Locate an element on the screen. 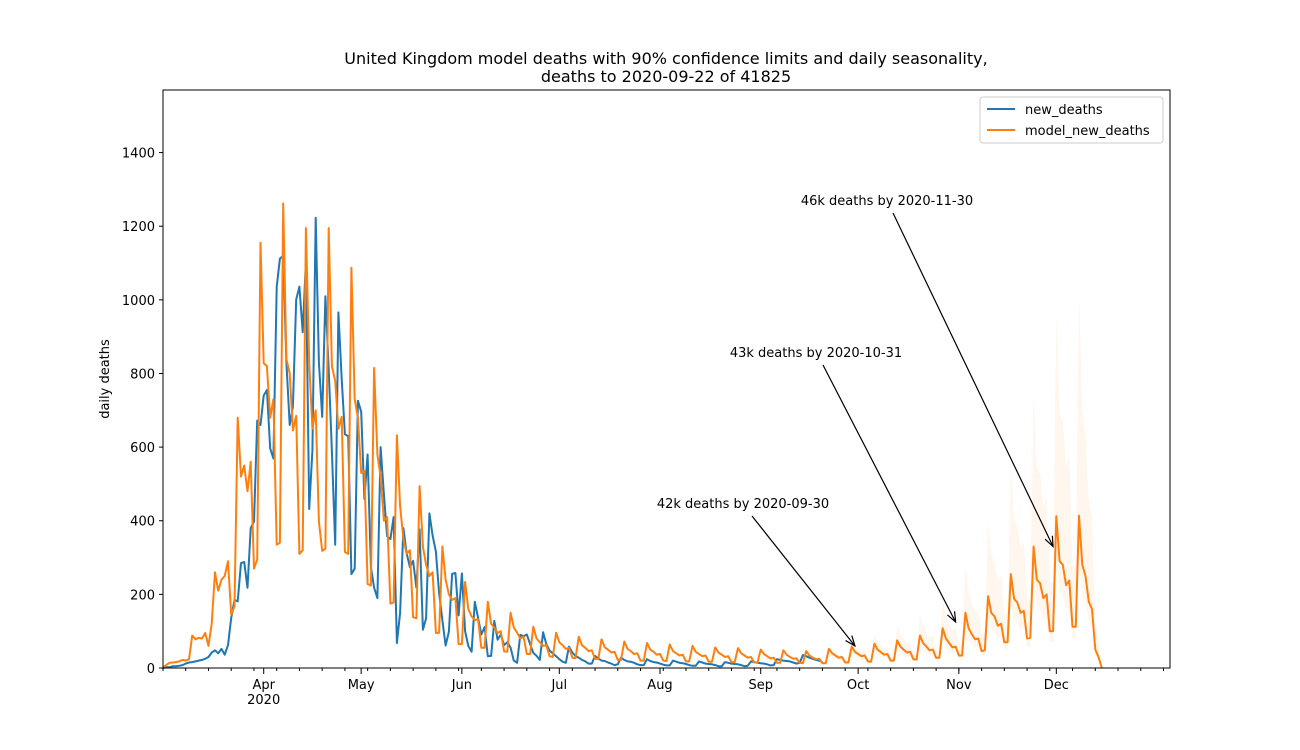 This screenshot has width=1300, height=750. annotation-label: 46k deaths by 2020-11-30 is located at coordinates (887, 201).